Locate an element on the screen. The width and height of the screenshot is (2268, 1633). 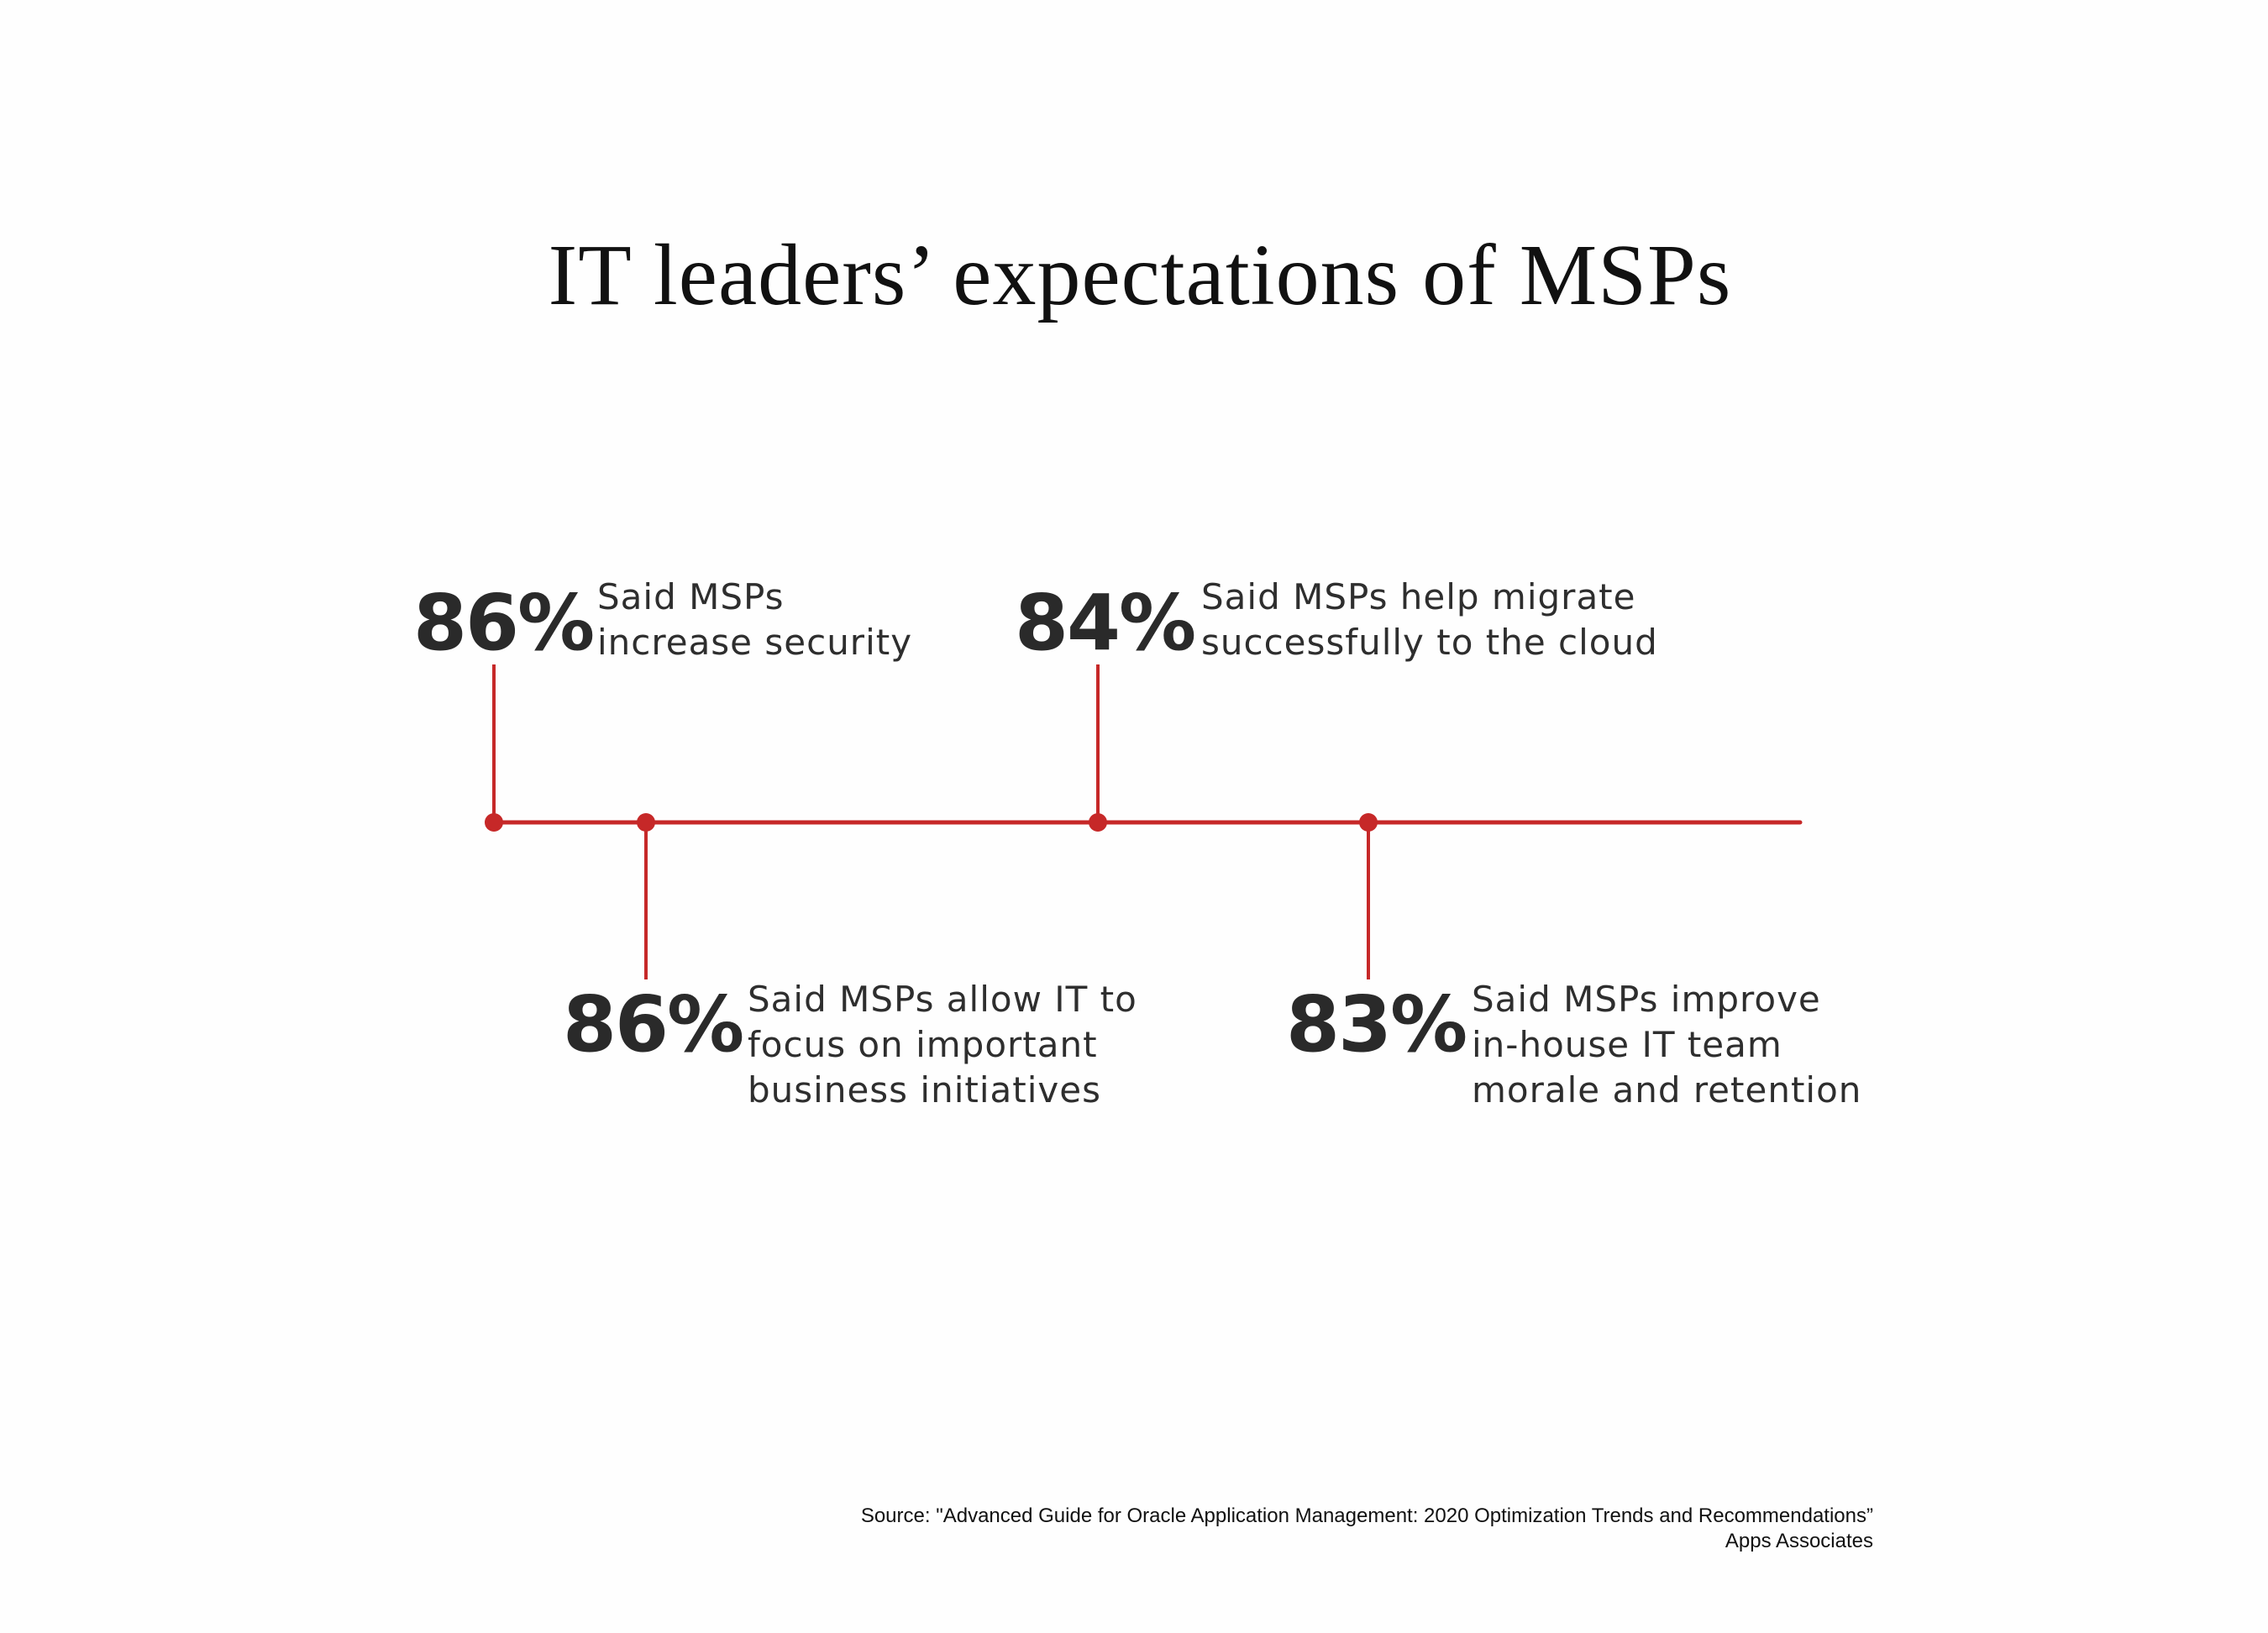
stat-value-2: 86% is located at coordinates (653, 1024).